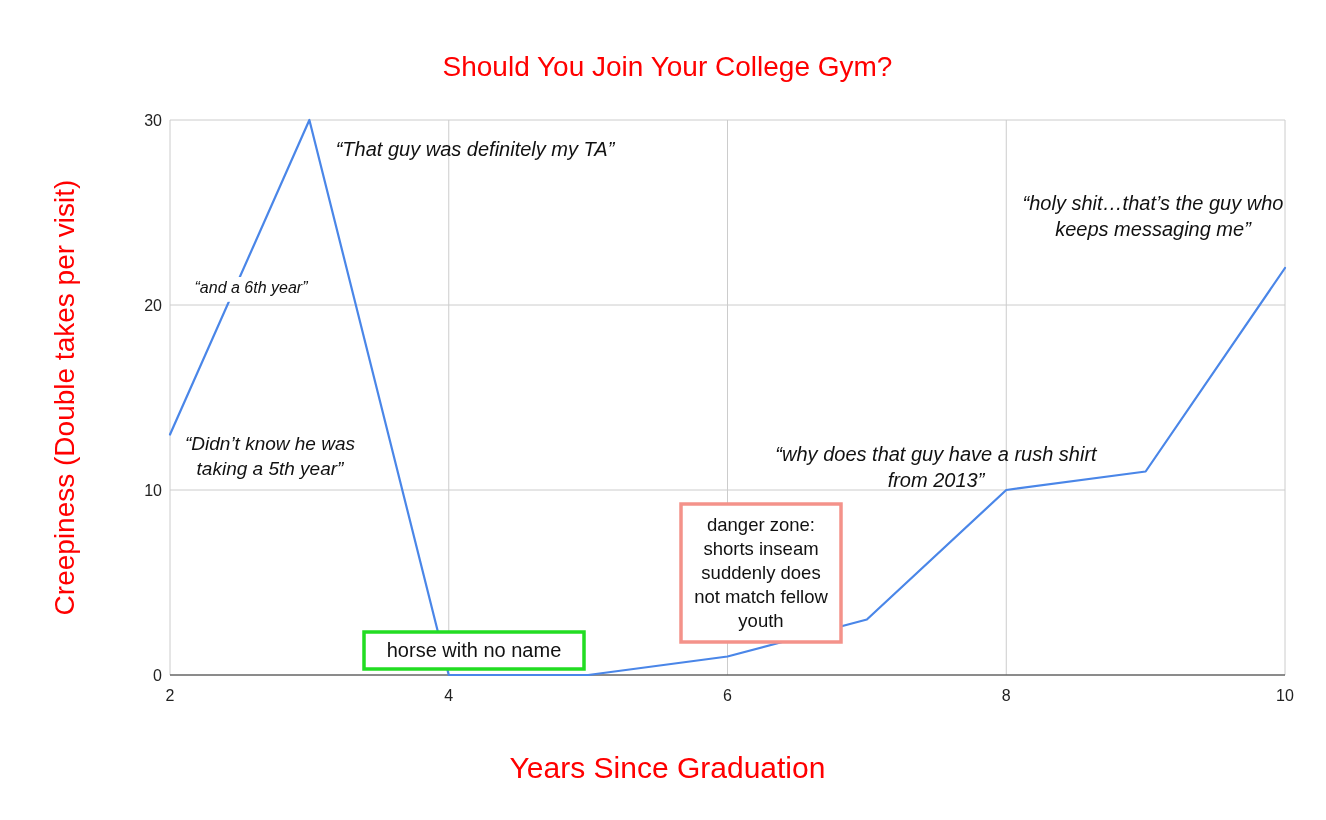 The image size is (1326, 820). Describe the element at coordinates (251, 287) in the screenshot. I see `annotation: “and a 6th year”` at that location.